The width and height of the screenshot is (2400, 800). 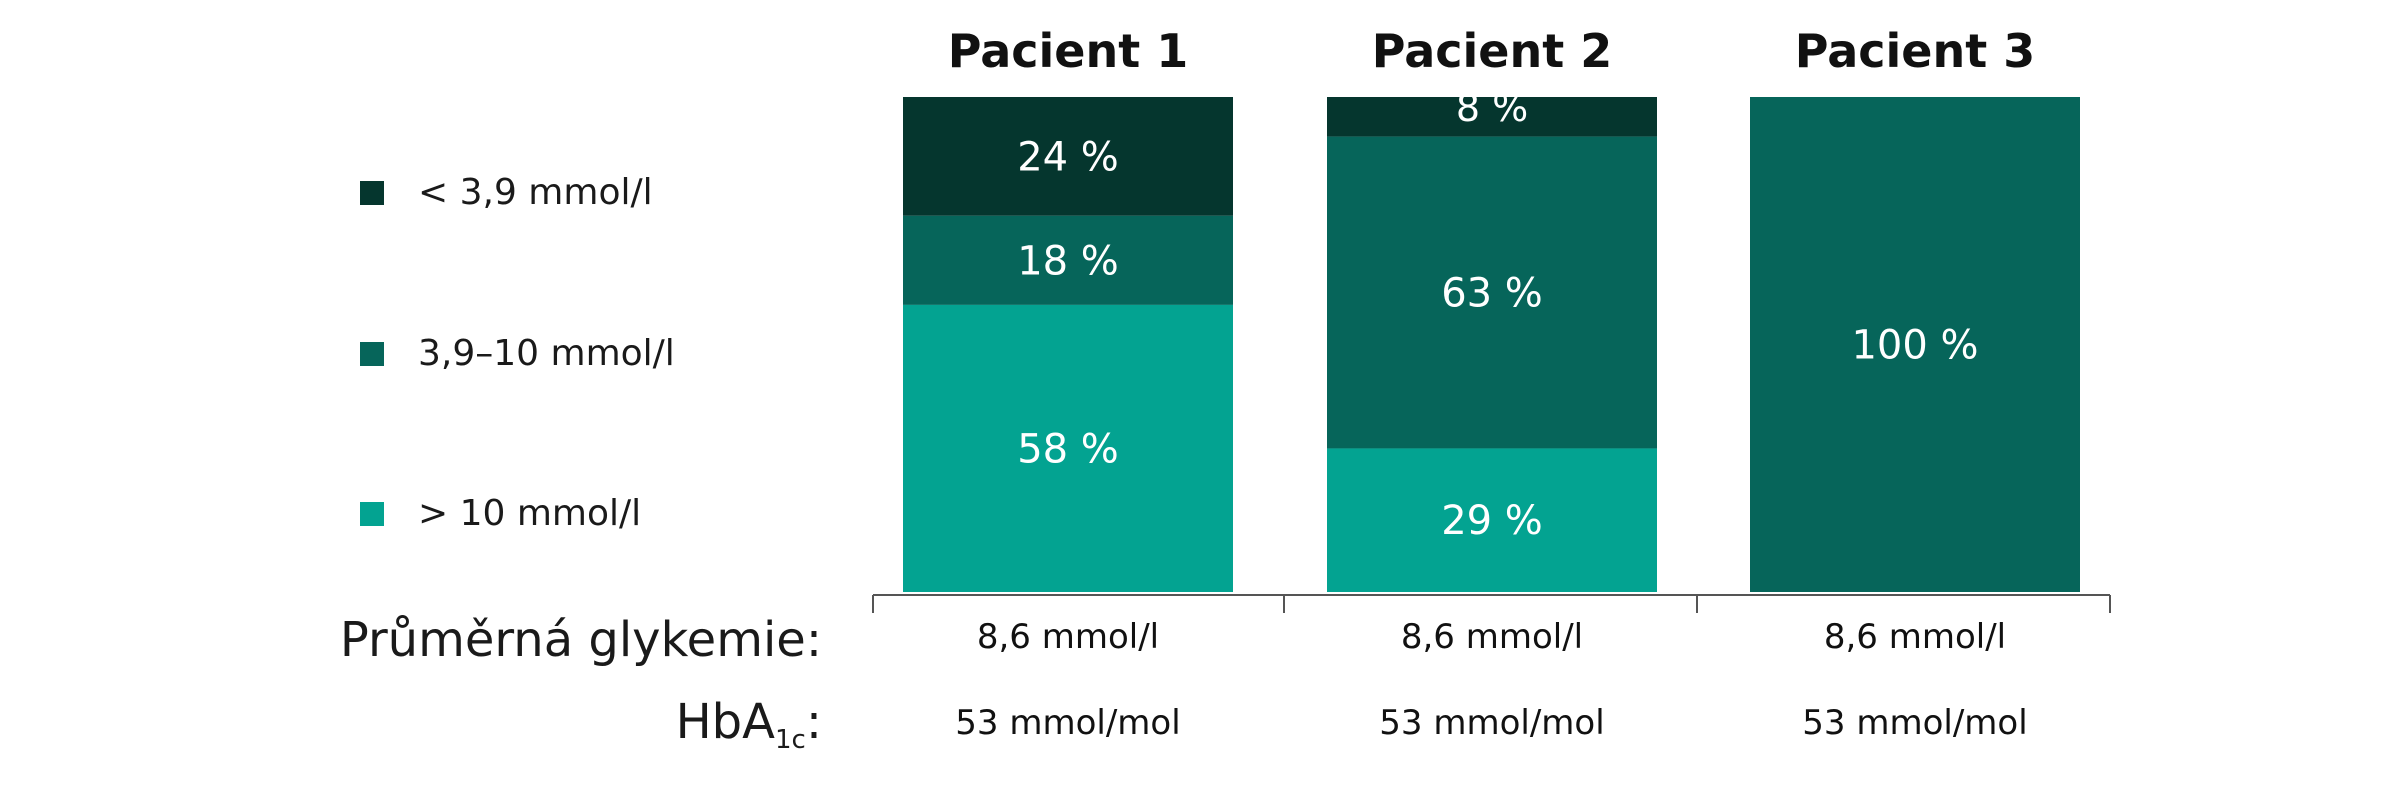 I want to click on data-label: 24 %, so click(x=1068, y=157).